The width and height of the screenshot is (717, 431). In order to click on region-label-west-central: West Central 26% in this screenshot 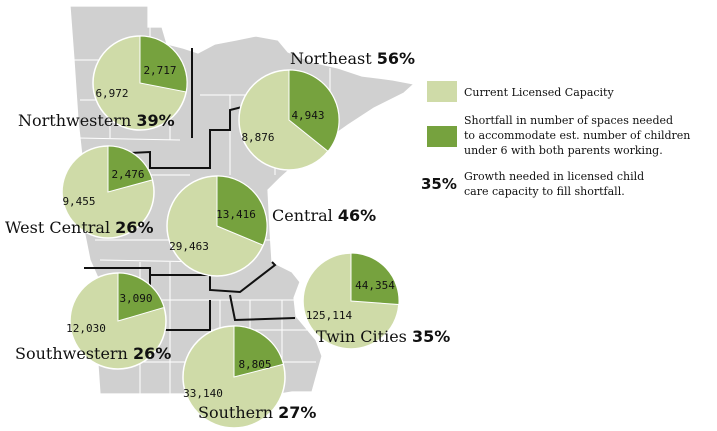, I will do `click(79, 227)`.